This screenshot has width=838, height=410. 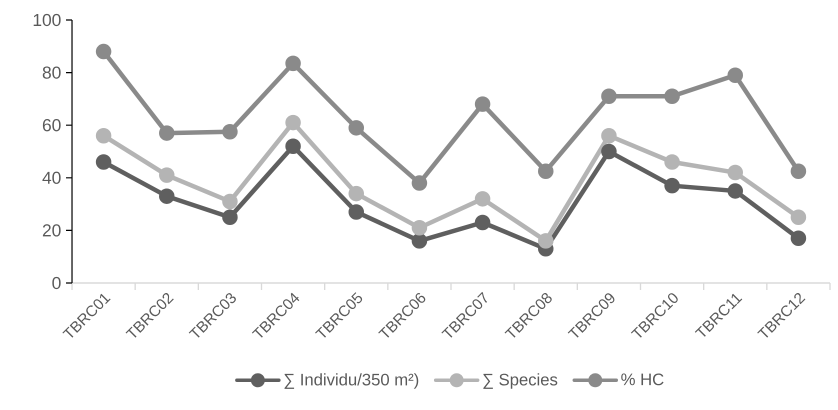 What do you see at coordinates (351, 381) in the screenshot?
I see `legend-label: ∑ Individu/350 m²)` at bounding box center [351, 381].